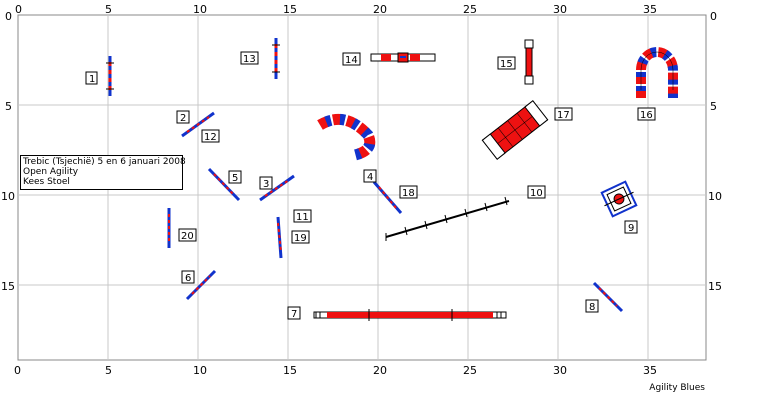 The width and height of the screenshot is (762, 400). I want to click on svg-text: 11, so click(302, 217).